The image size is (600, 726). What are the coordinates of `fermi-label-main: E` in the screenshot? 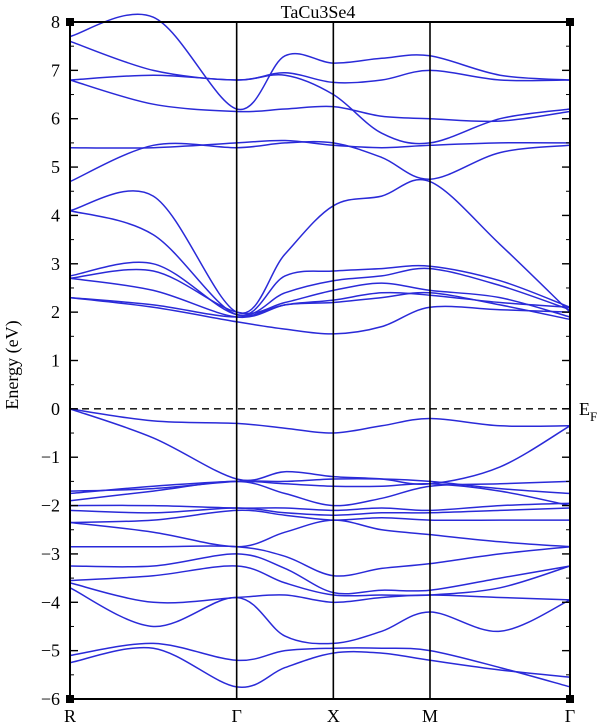 It's located at (584, 409).